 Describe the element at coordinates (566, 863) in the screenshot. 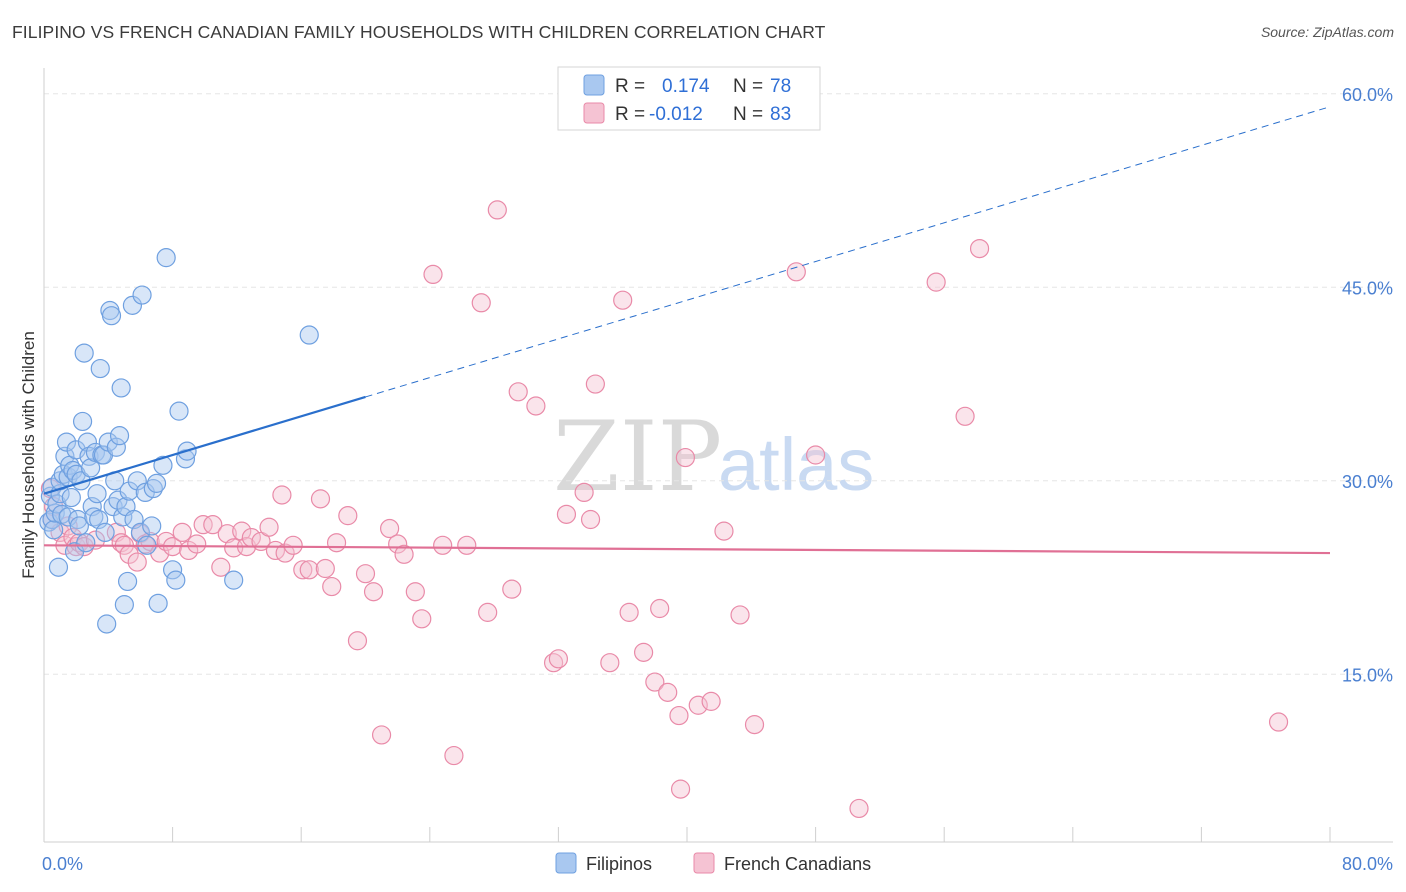

I see `bottom-legend-swatch-filipinos` at that location.